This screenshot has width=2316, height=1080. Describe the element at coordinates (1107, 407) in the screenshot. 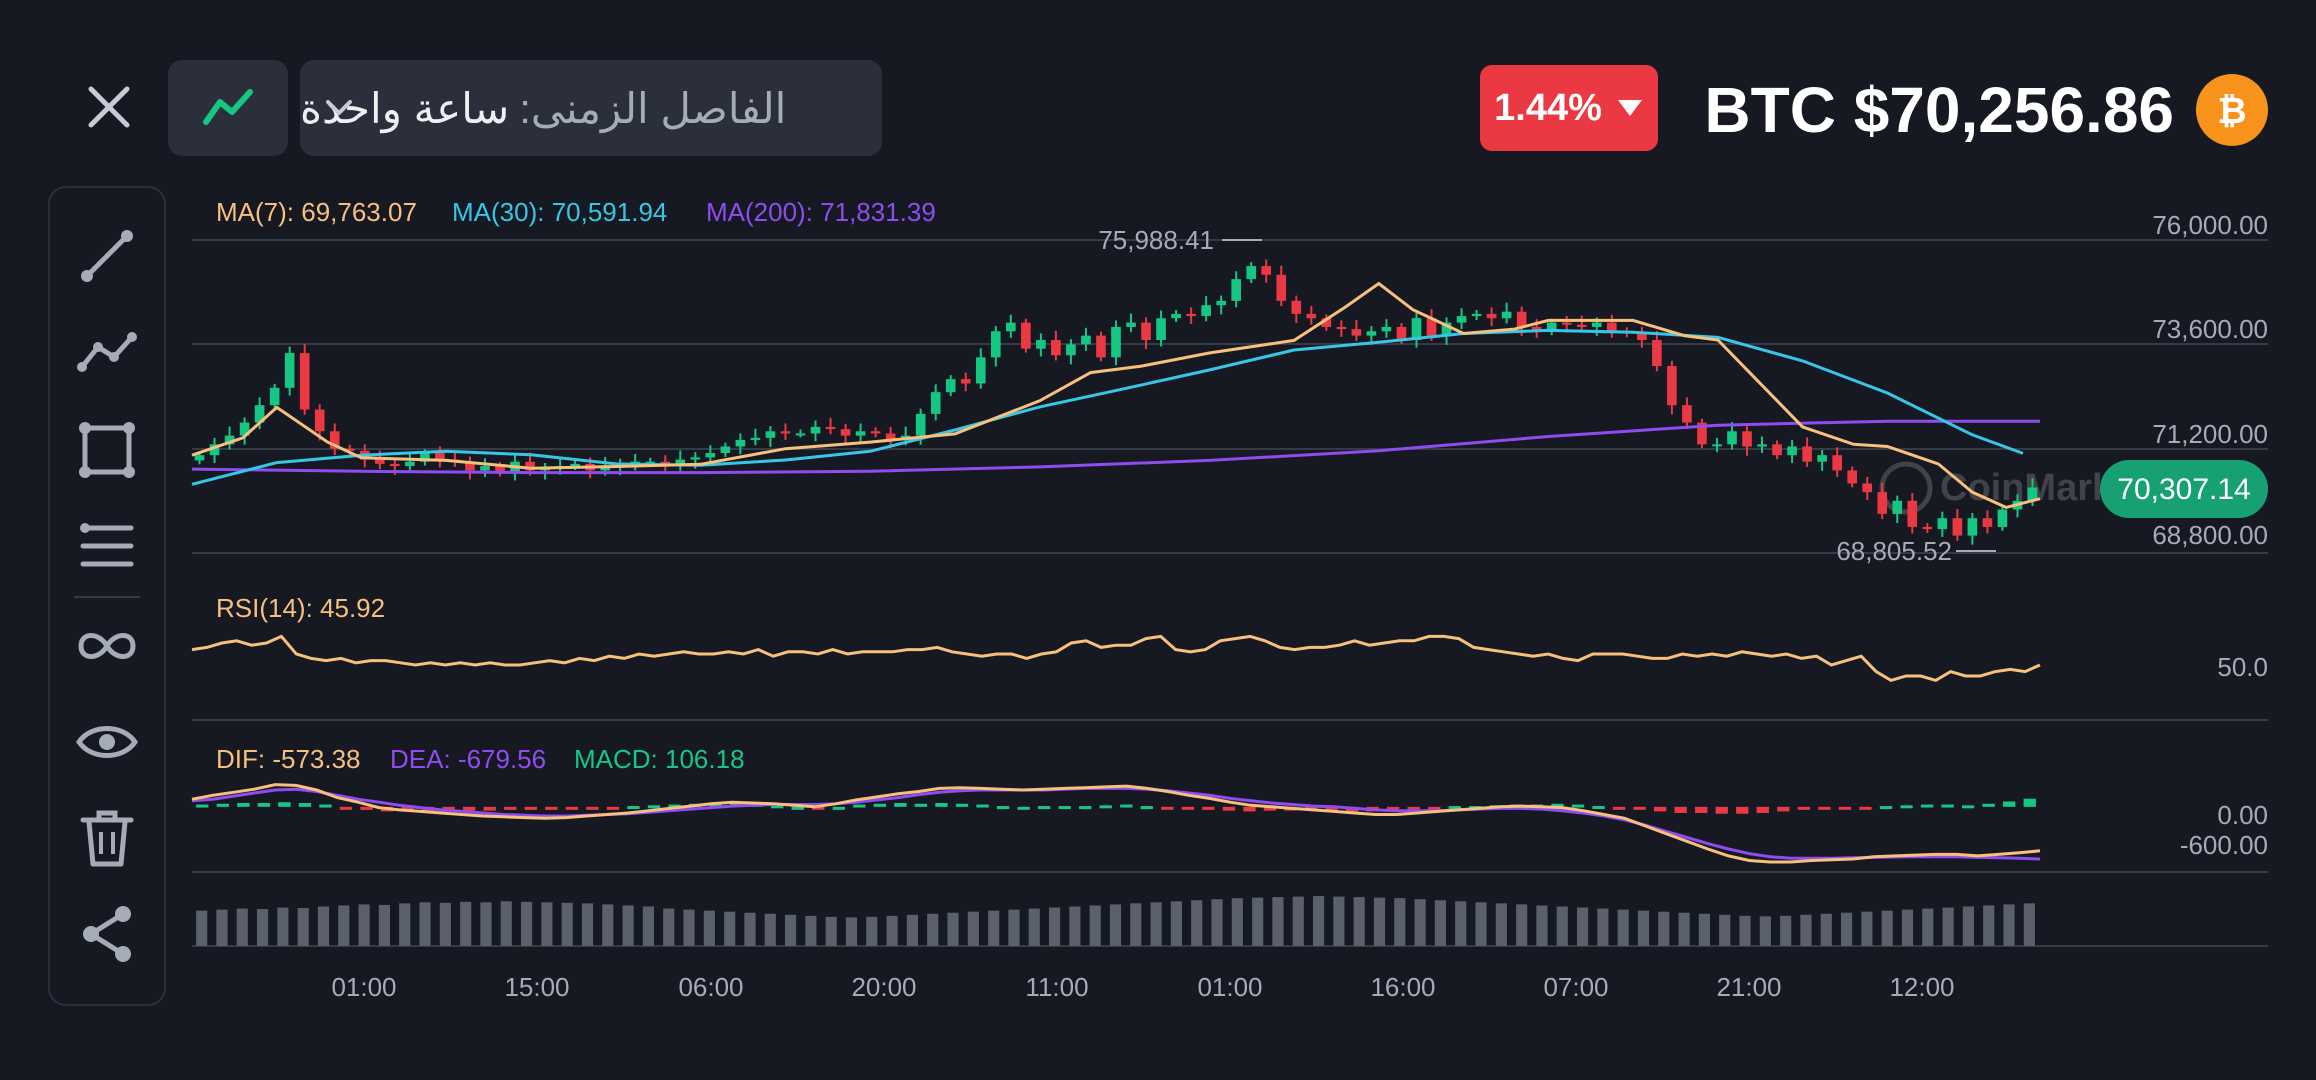

I see `ma30-line` at that location.